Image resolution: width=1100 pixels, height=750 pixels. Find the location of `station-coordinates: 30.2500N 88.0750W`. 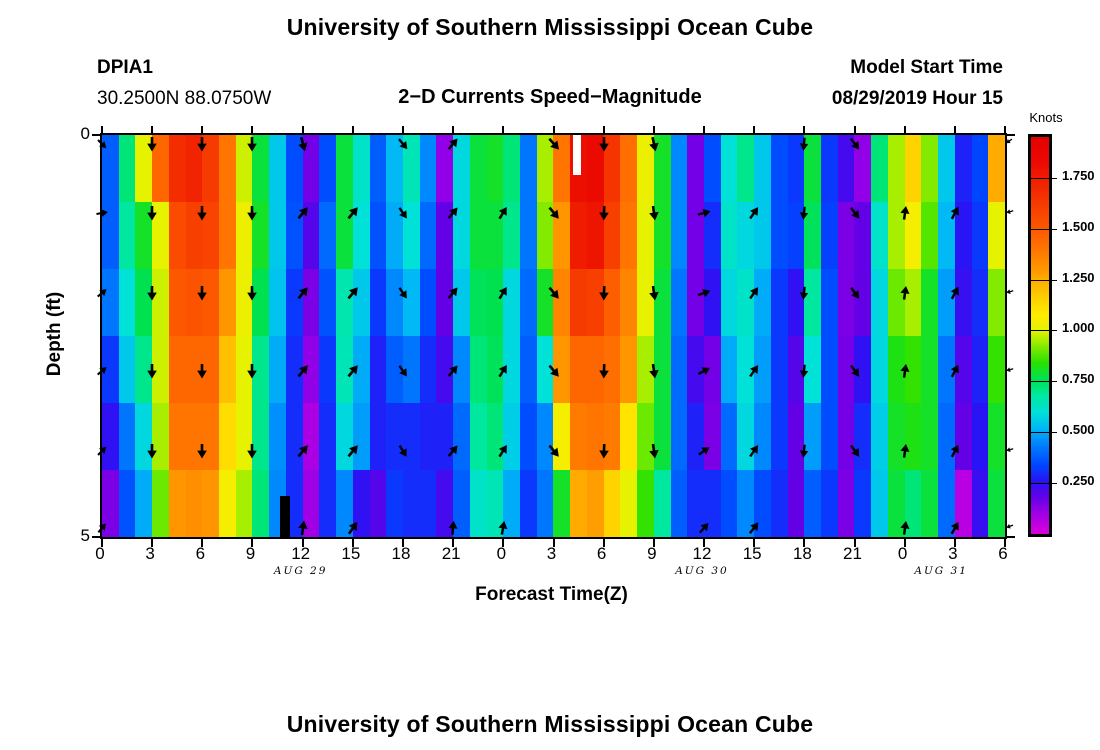

station-coordinates: 30.2500N 88.0750W is located at coordinates (184, 98).